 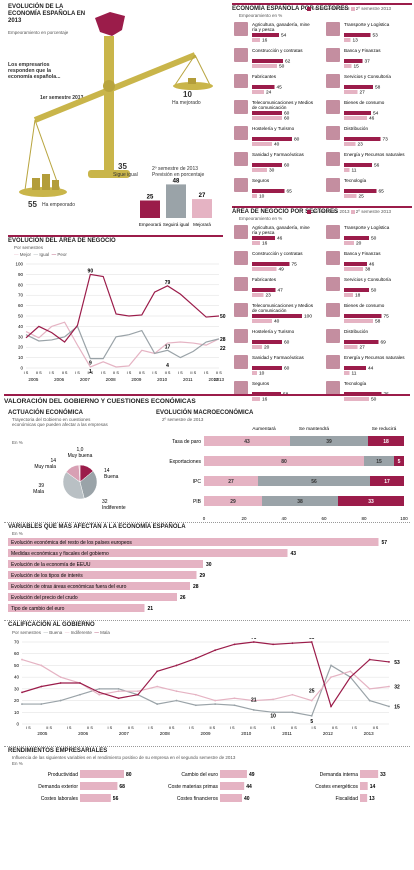 I want to click on sector-value-1: 50, so click(x=374, y=291).